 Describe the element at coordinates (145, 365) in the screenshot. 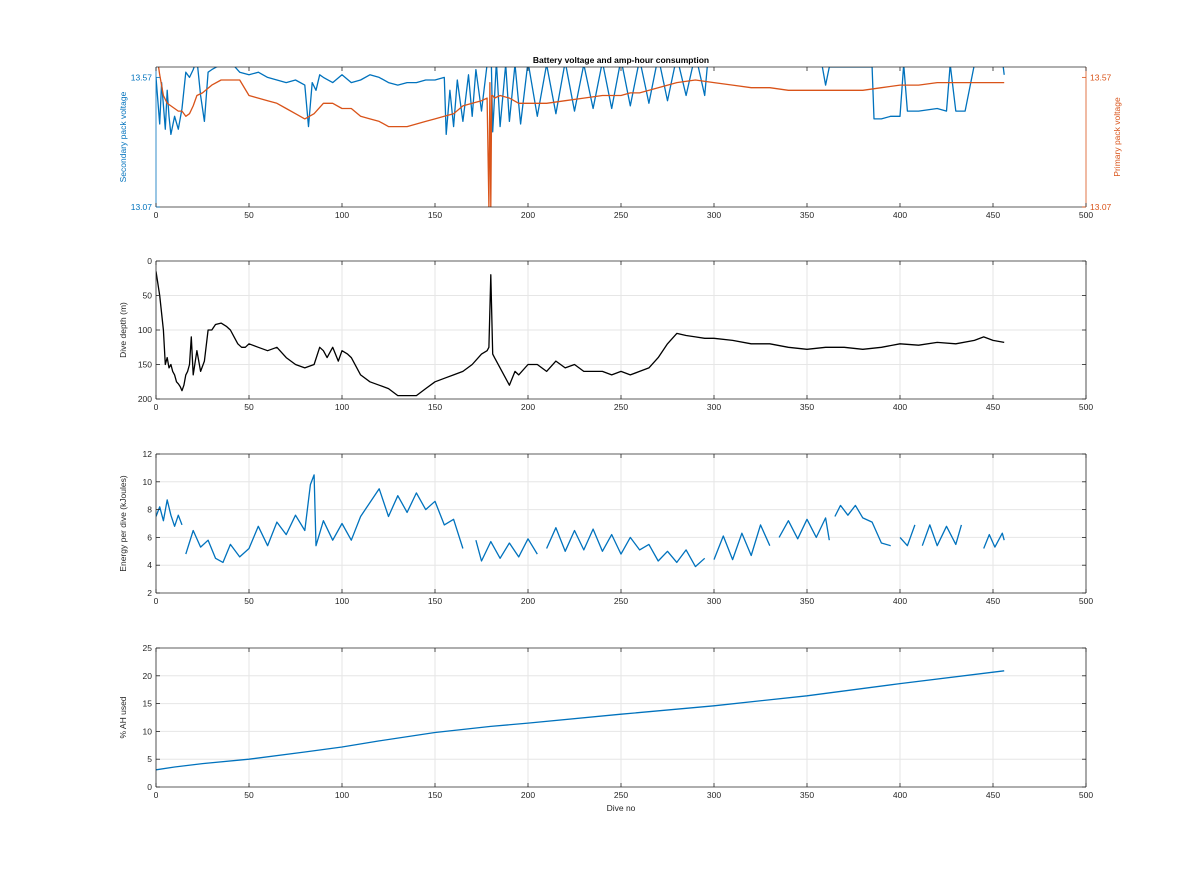

I see `y-tick-label: 150` at that location.